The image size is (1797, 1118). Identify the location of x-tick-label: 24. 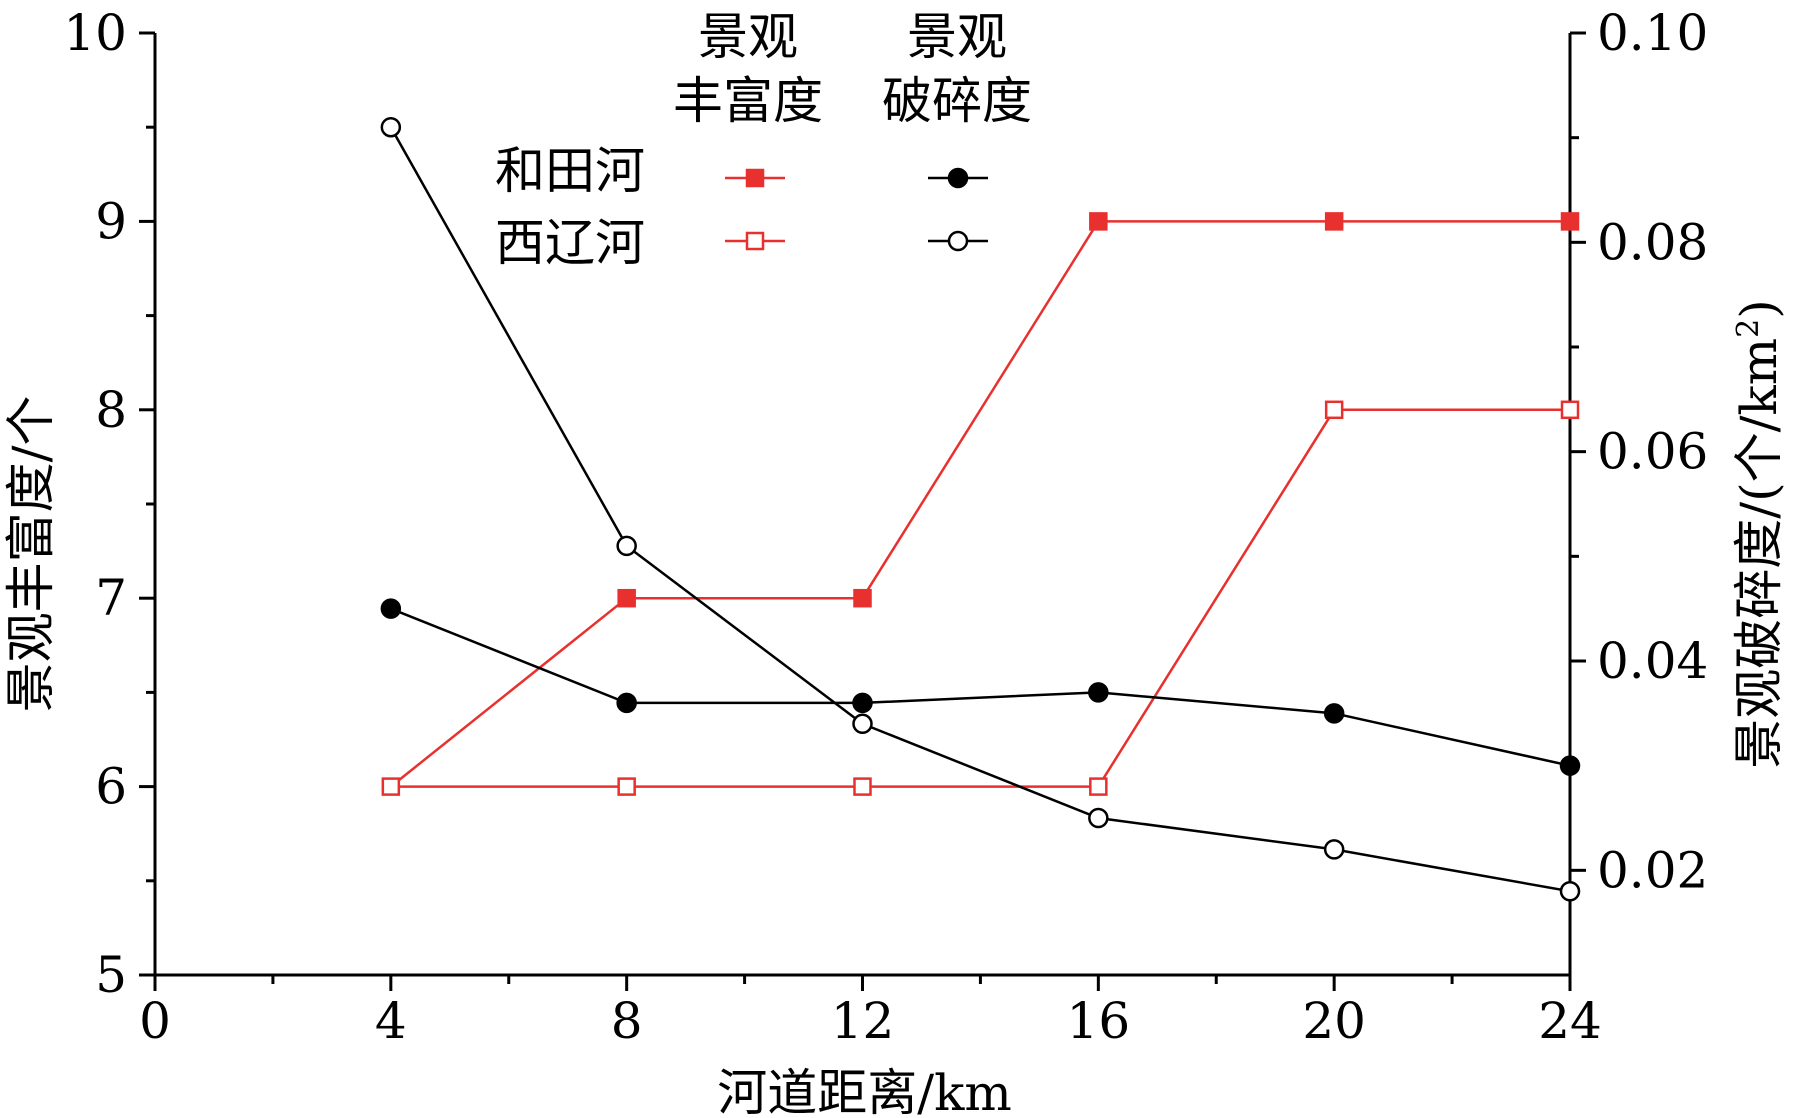
(1570, 1021).